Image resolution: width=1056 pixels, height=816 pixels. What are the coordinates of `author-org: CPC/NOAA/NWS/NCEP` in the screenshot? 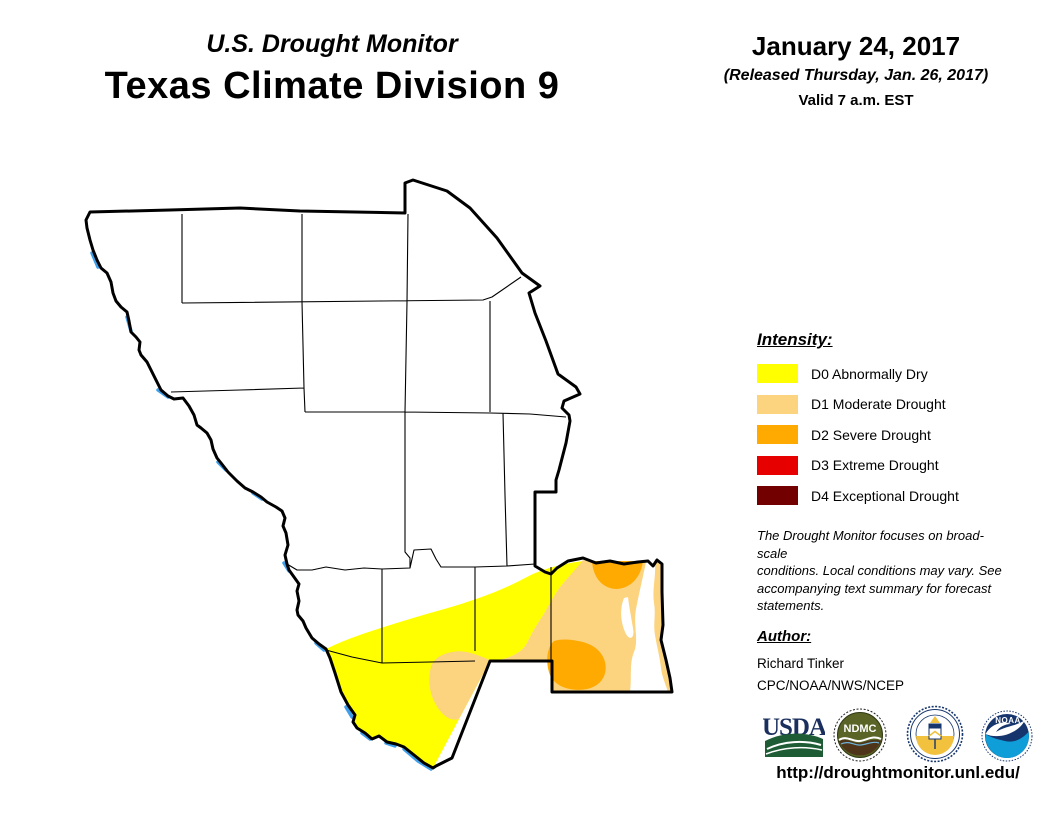 It's located at (831, 685).